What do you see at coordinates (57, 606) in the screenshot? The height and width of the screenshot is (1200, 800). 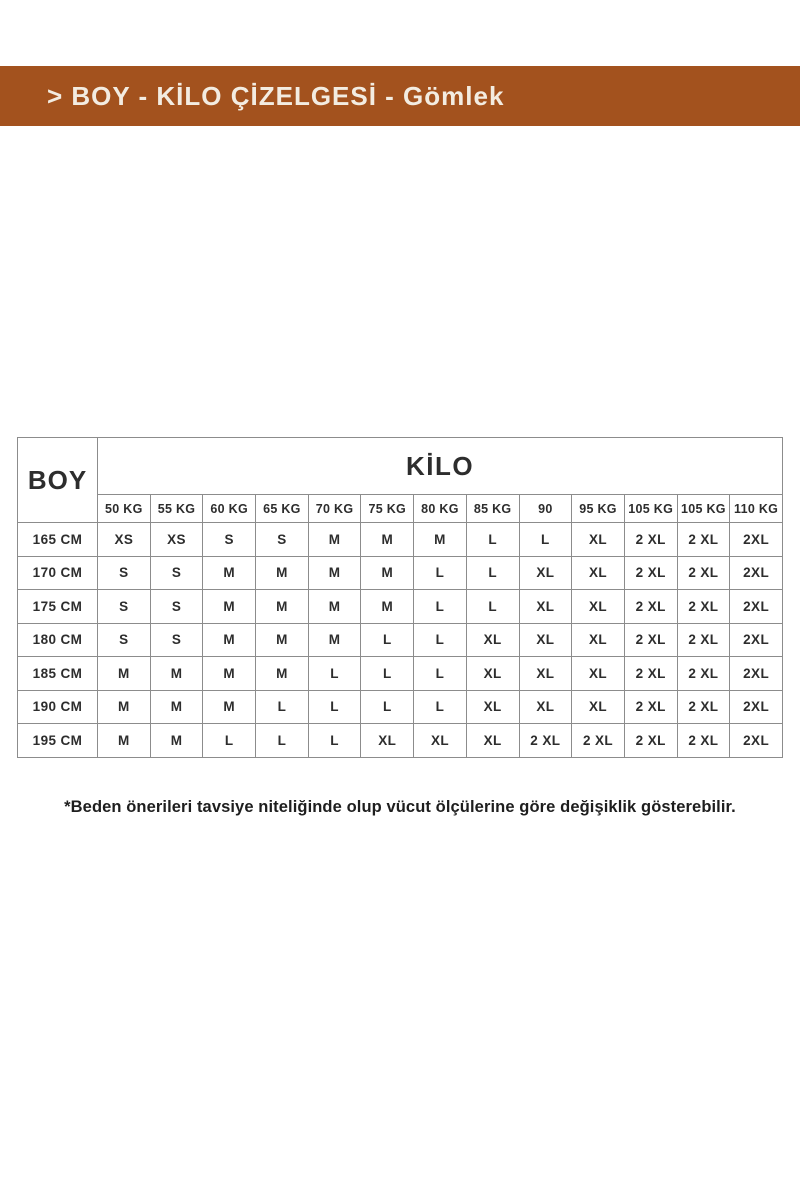 I see `height-cell: 175 CM` at bounding box center [57, 606].